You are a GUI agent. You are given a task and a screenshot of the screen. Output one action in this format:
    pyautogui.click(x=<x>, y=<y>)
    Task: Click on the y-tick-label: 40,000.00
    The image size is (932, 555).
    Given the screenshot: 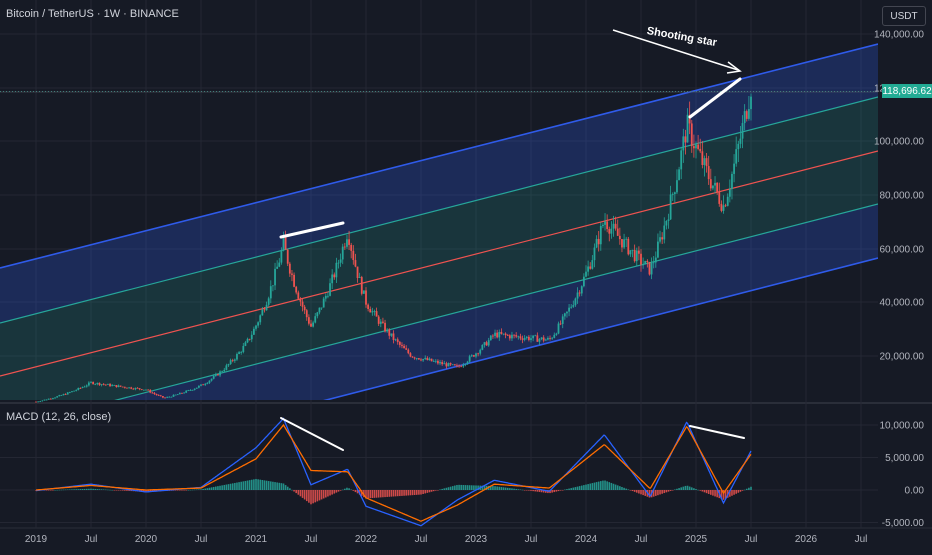 What is the action you would take?
    pyautogui.click(x=902, y=303)
    